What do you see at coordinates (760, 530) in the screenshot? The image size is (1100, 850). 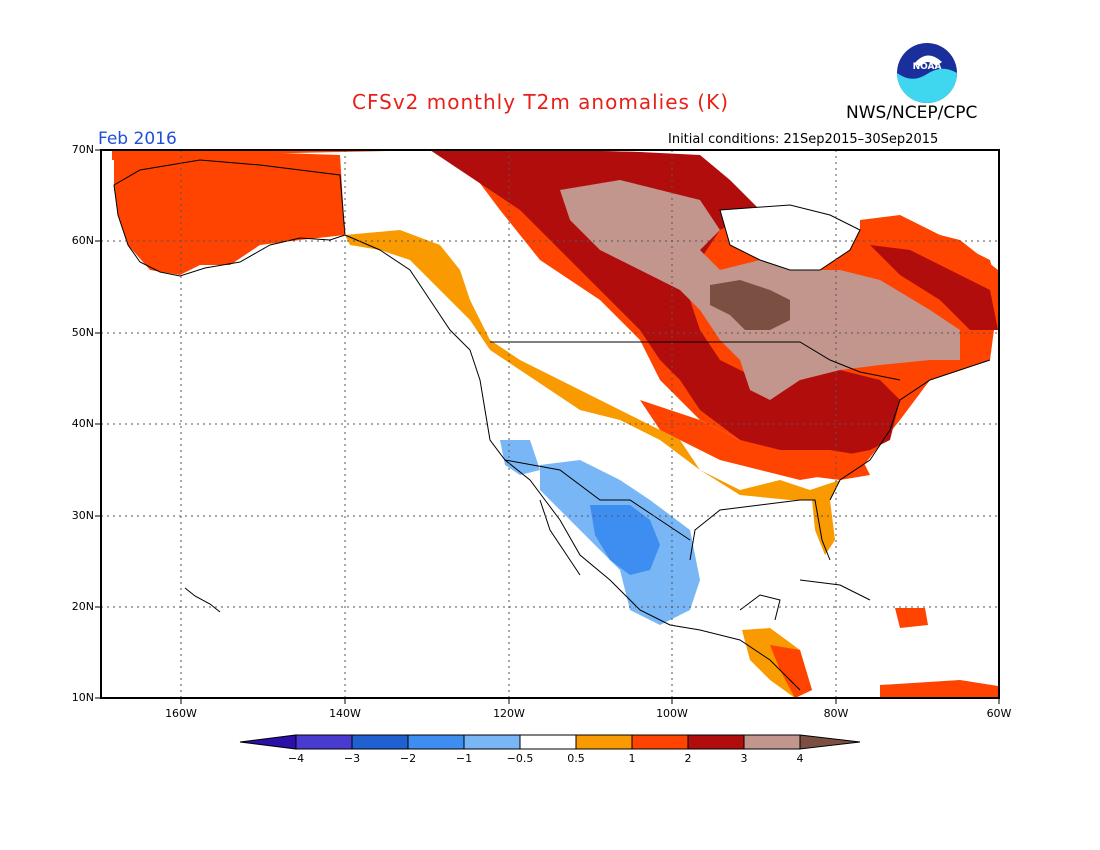 I see `coast-gulf` at bounding box center [760, 530].